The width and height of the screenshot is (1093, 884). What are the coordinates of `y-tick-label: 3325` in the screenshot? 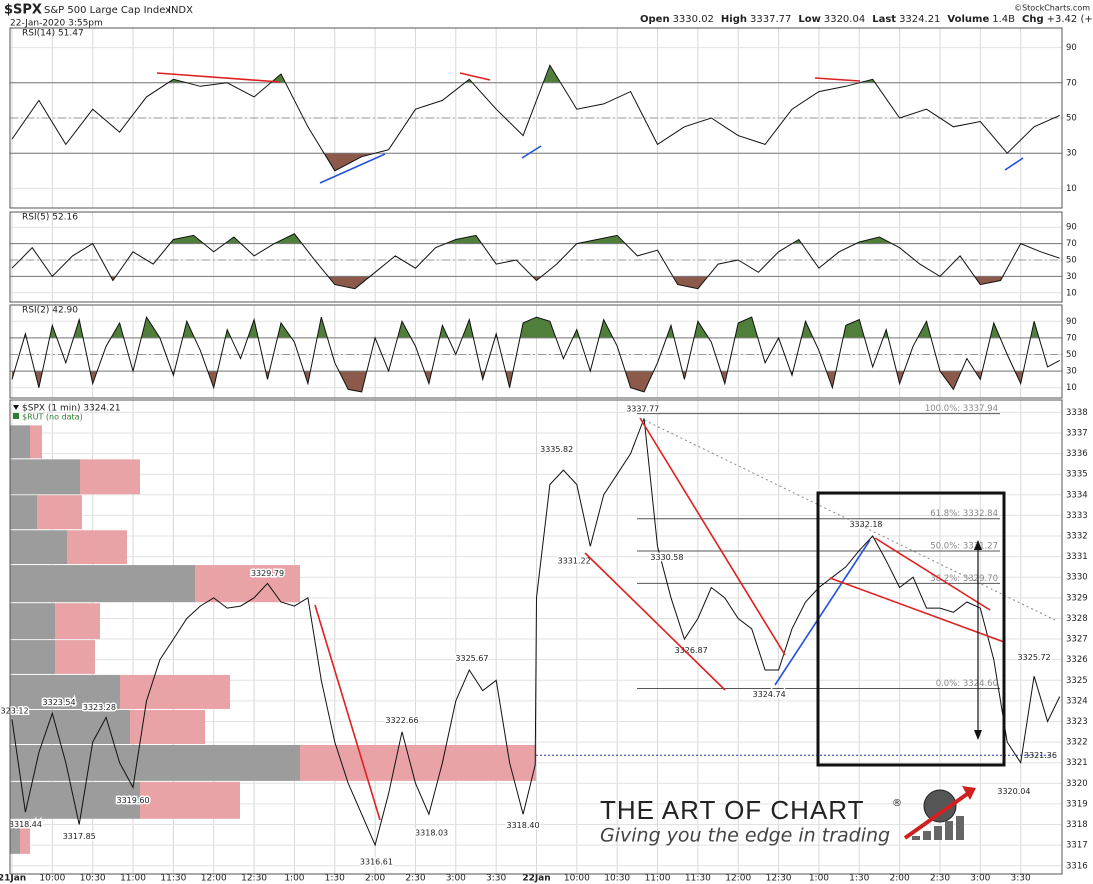 It's located at (1077, 681).